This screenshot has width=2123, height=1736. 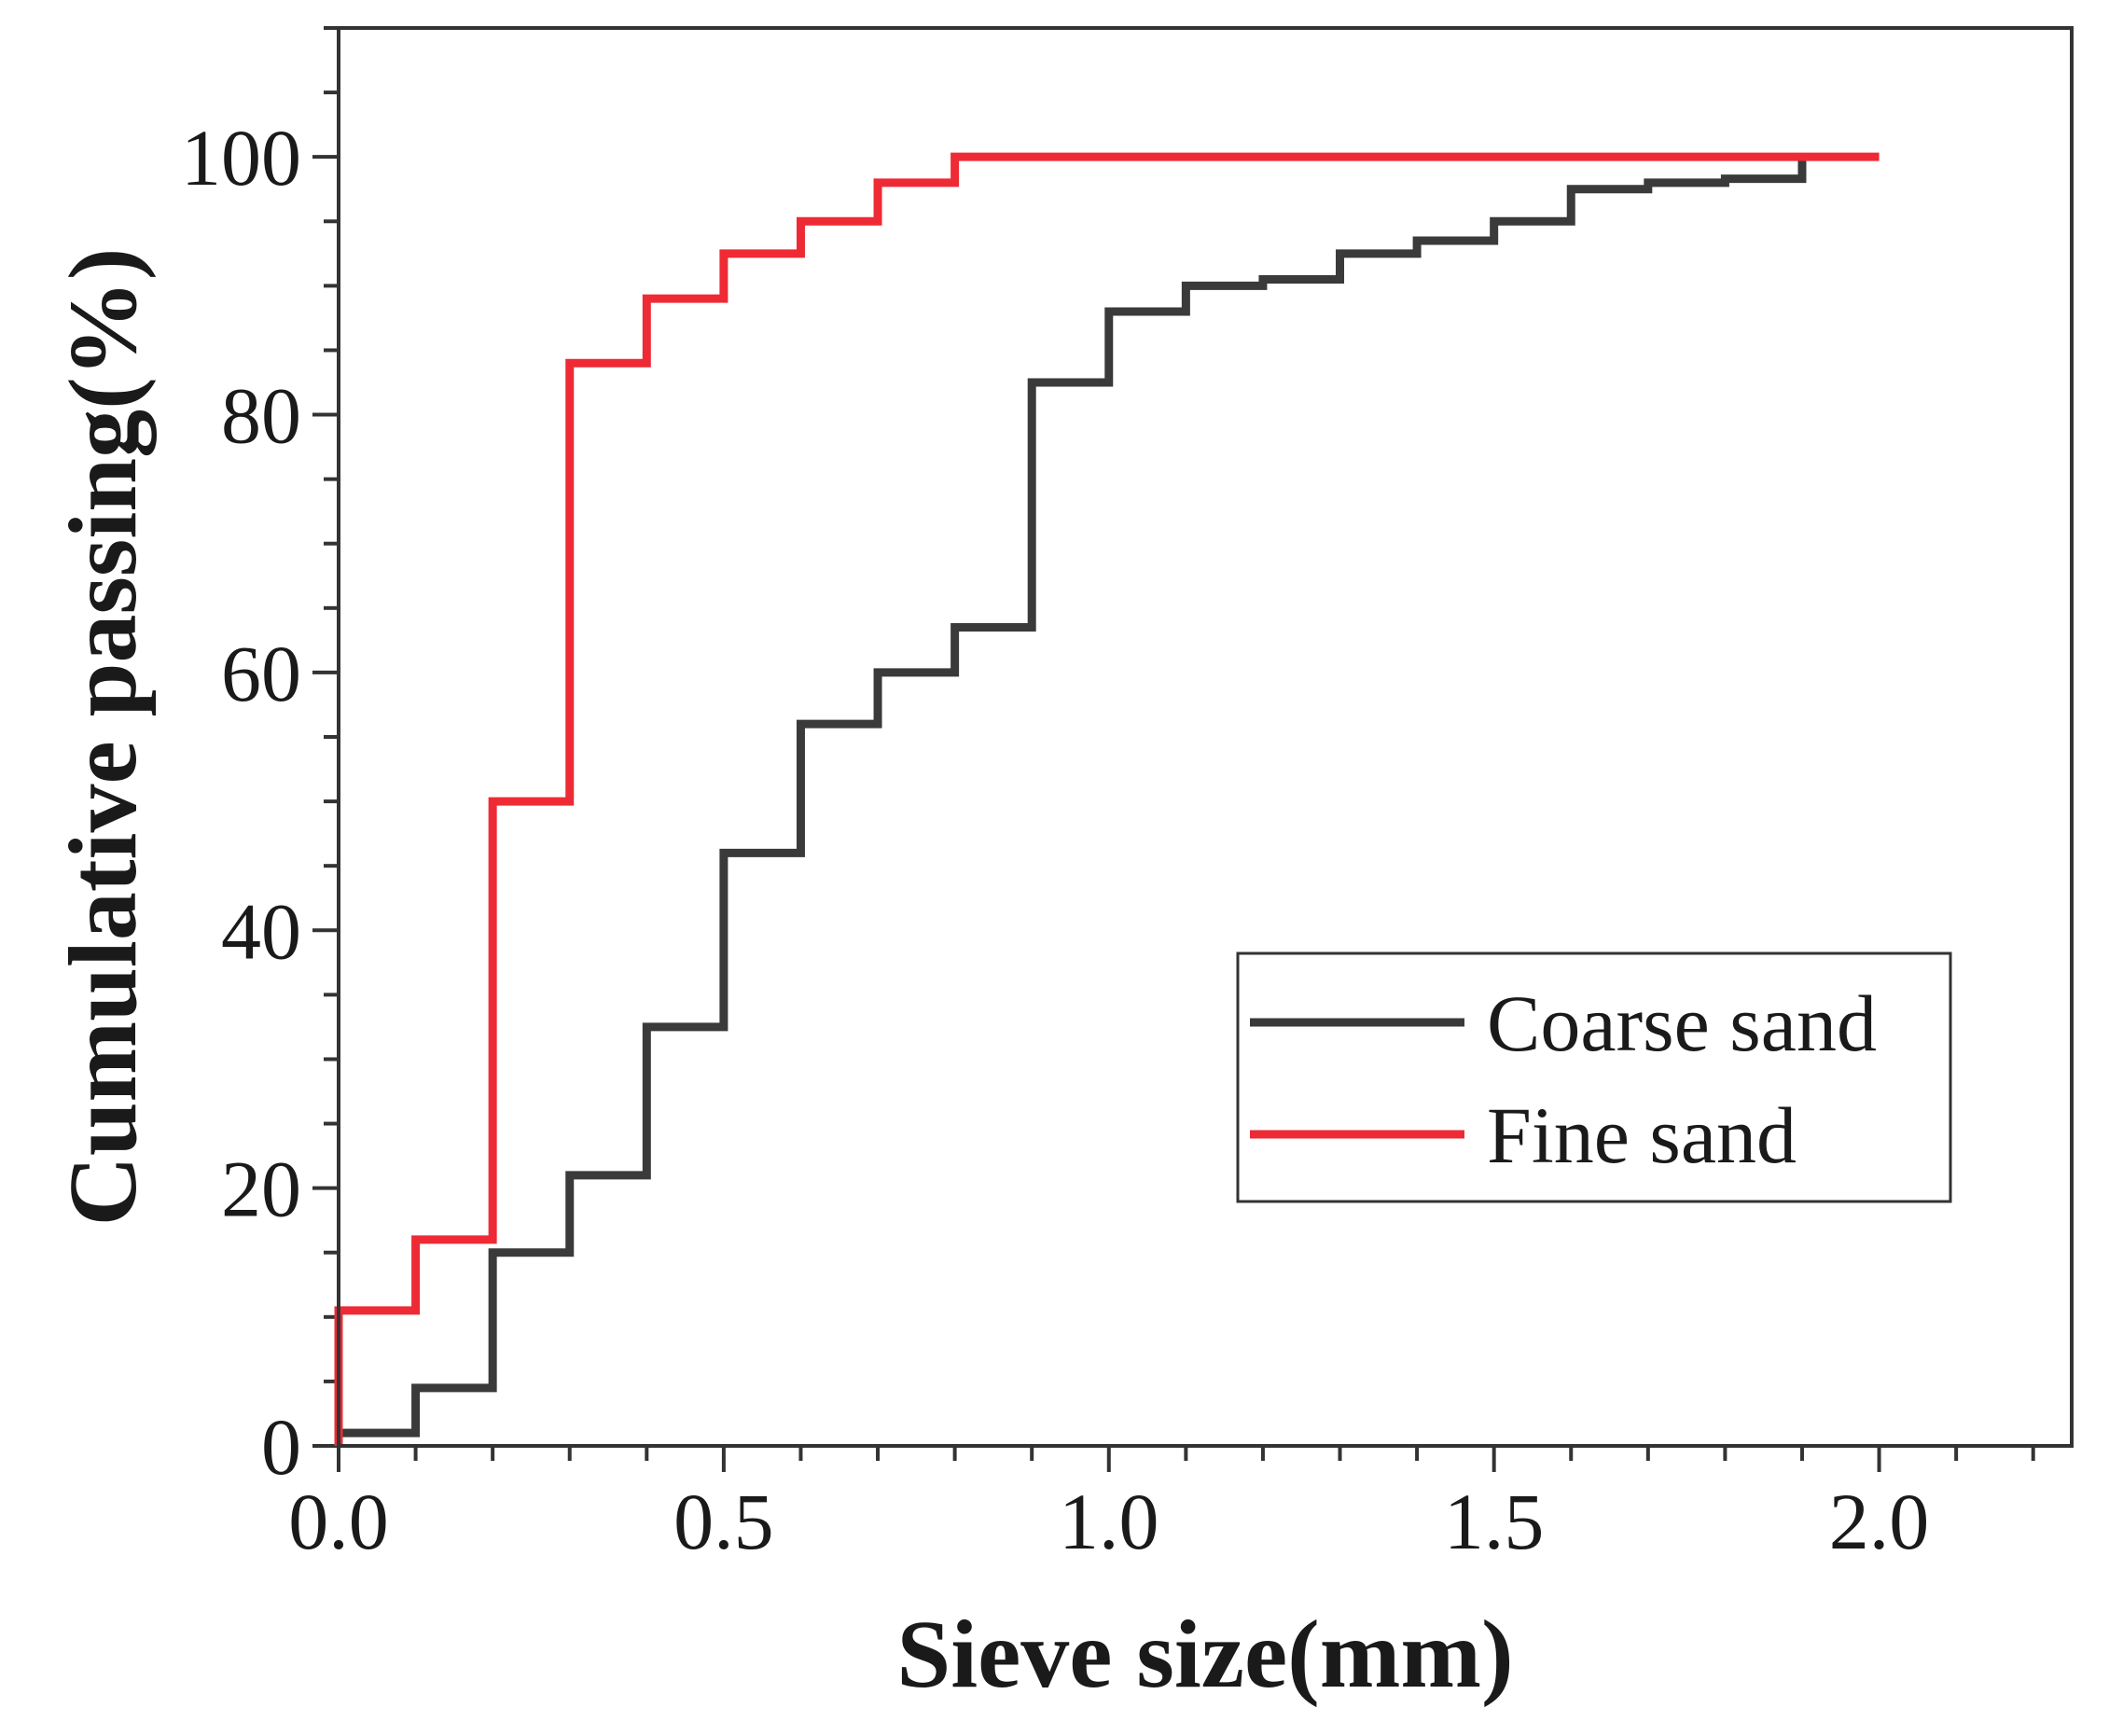 I want to click on x-tick-label: 0.5, so click(x=723, y=1521).